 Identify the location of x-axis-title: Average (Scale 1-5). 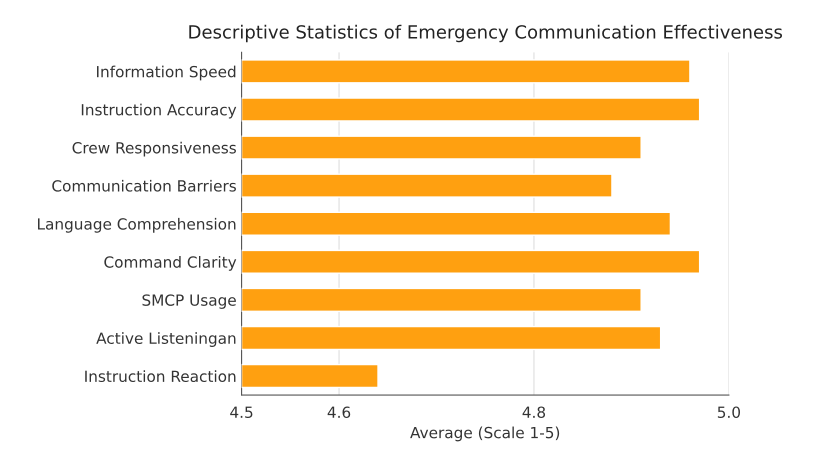
(485, 434).